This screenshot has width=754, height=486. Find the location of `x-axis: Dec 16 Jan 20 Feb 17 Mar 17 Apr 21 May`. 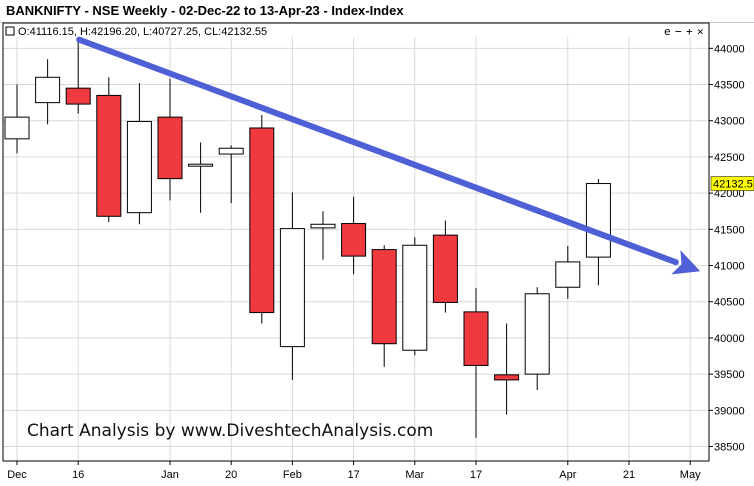

x-axis: Dec 16 Jan 20 Feb 17 Mar 17 Apr 21 May is located at coordinates (354, 471).